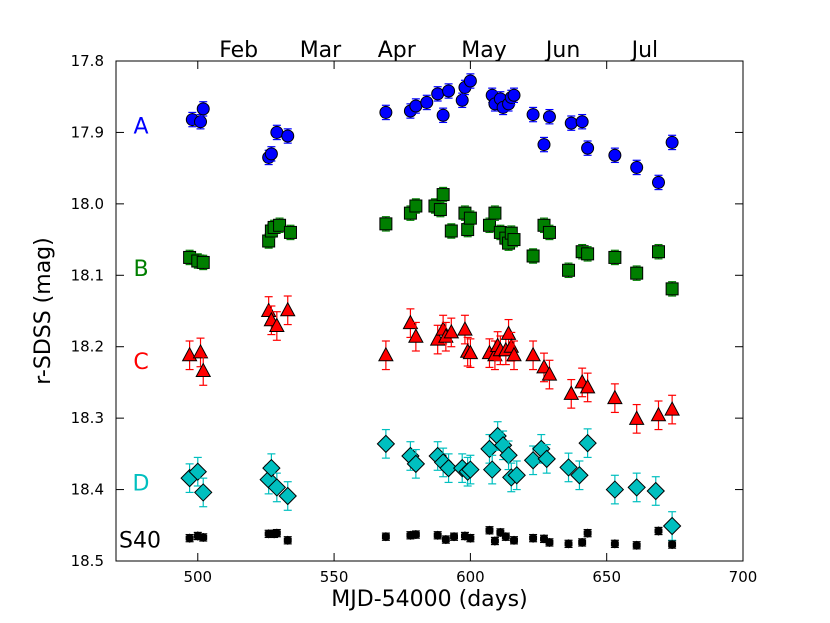  Describe the element at coordinates (87, 418) in the screenshot. I see `y-tick-label: 18.3` at that location.